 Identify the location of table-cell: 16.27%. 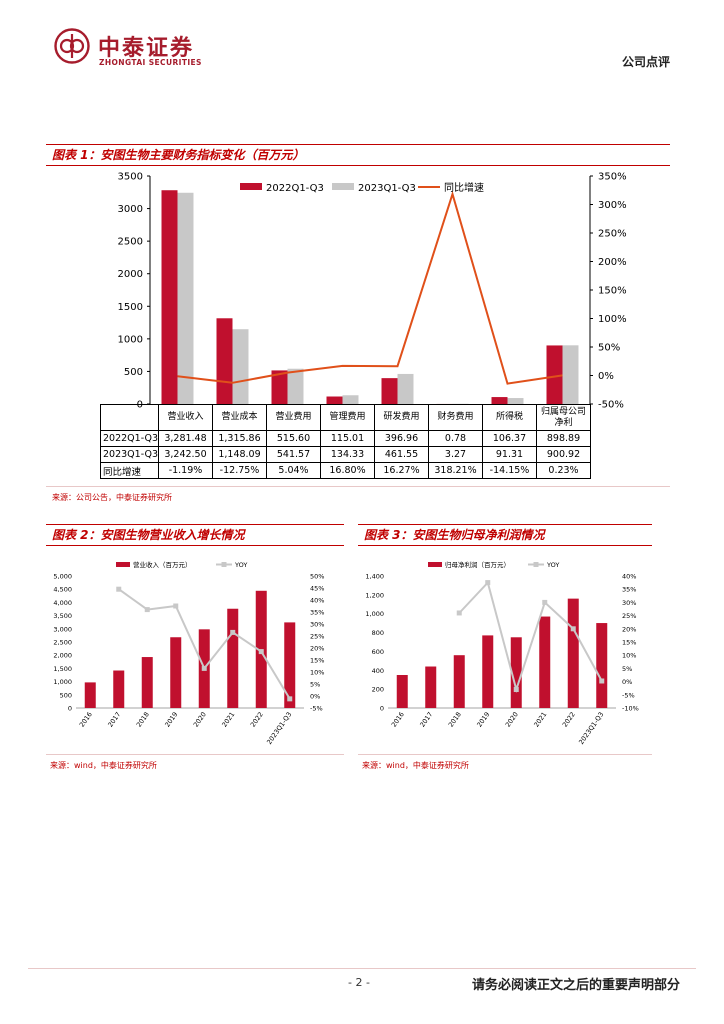
(401, 470).